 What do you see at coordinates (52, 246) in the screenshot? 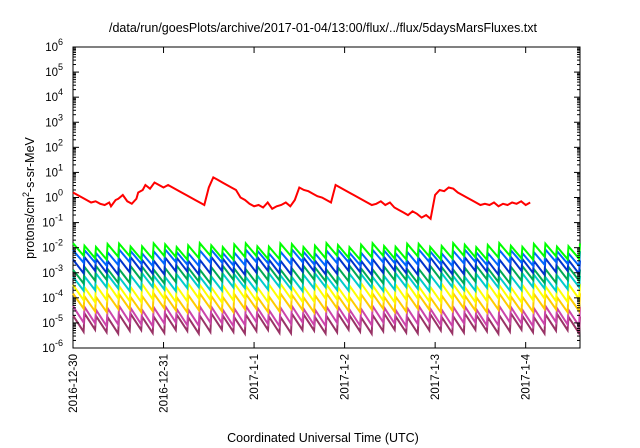
I see `y-tick-label: 10⁻²` at bounding box center [52, 246].